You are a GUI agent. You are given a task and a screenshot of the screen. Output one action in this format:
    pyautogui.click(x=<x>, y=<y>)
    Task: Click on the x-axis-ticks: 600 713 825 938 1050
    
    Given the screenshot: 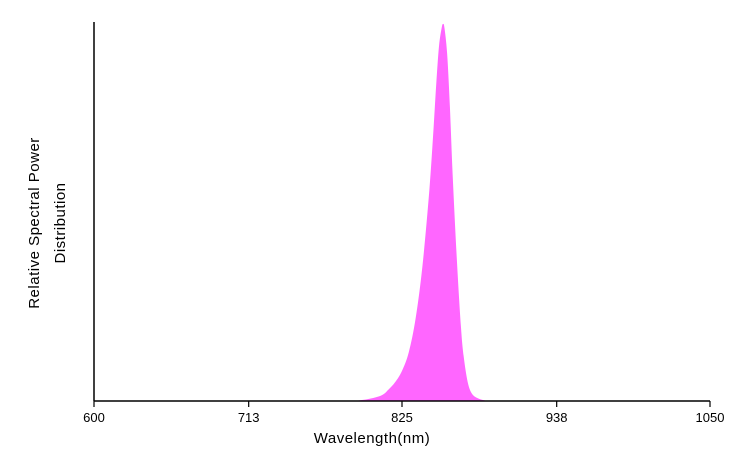 What is the action you would take?
    pyautogui.click(x=403, y=413)
    